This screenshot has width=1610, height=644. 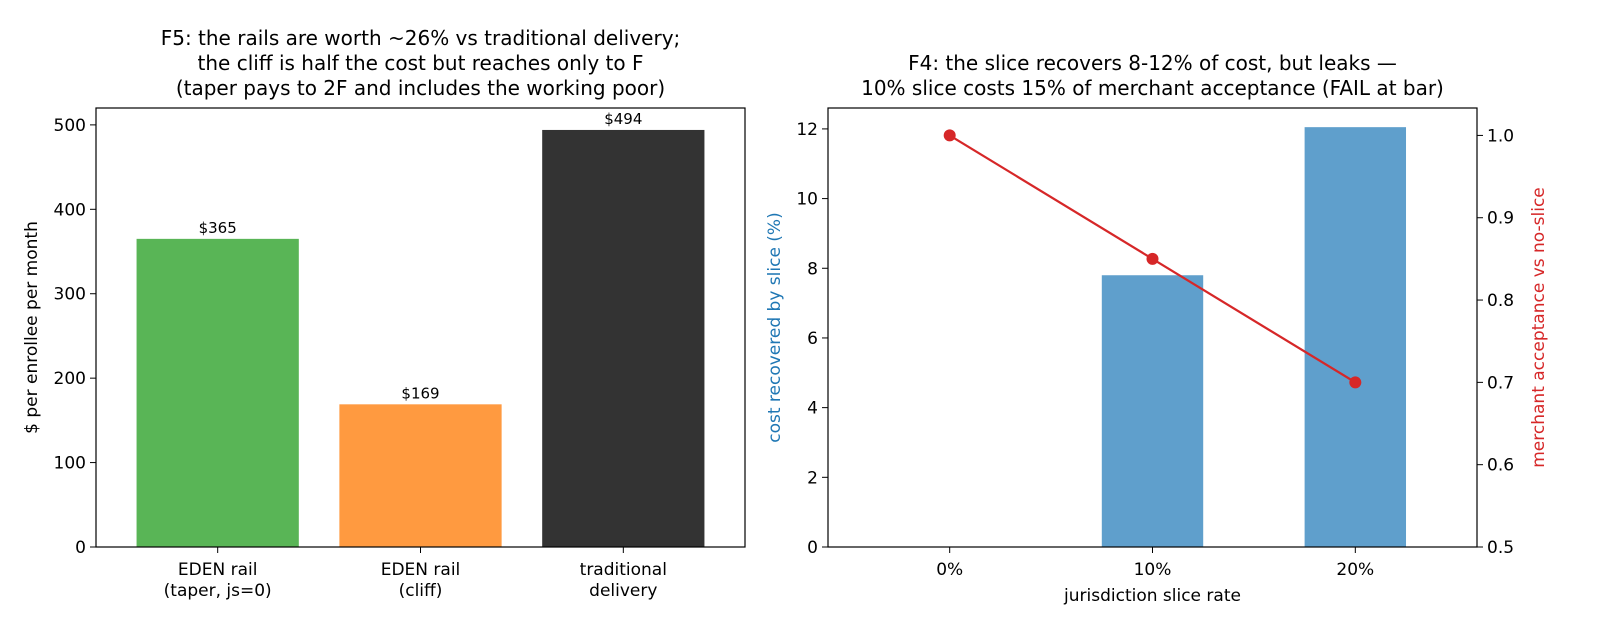 What do you see at coordinates (807, 130) in the screenshot?
I see `left-y-tick-label-6: 12` at bounding box center [807, 130].